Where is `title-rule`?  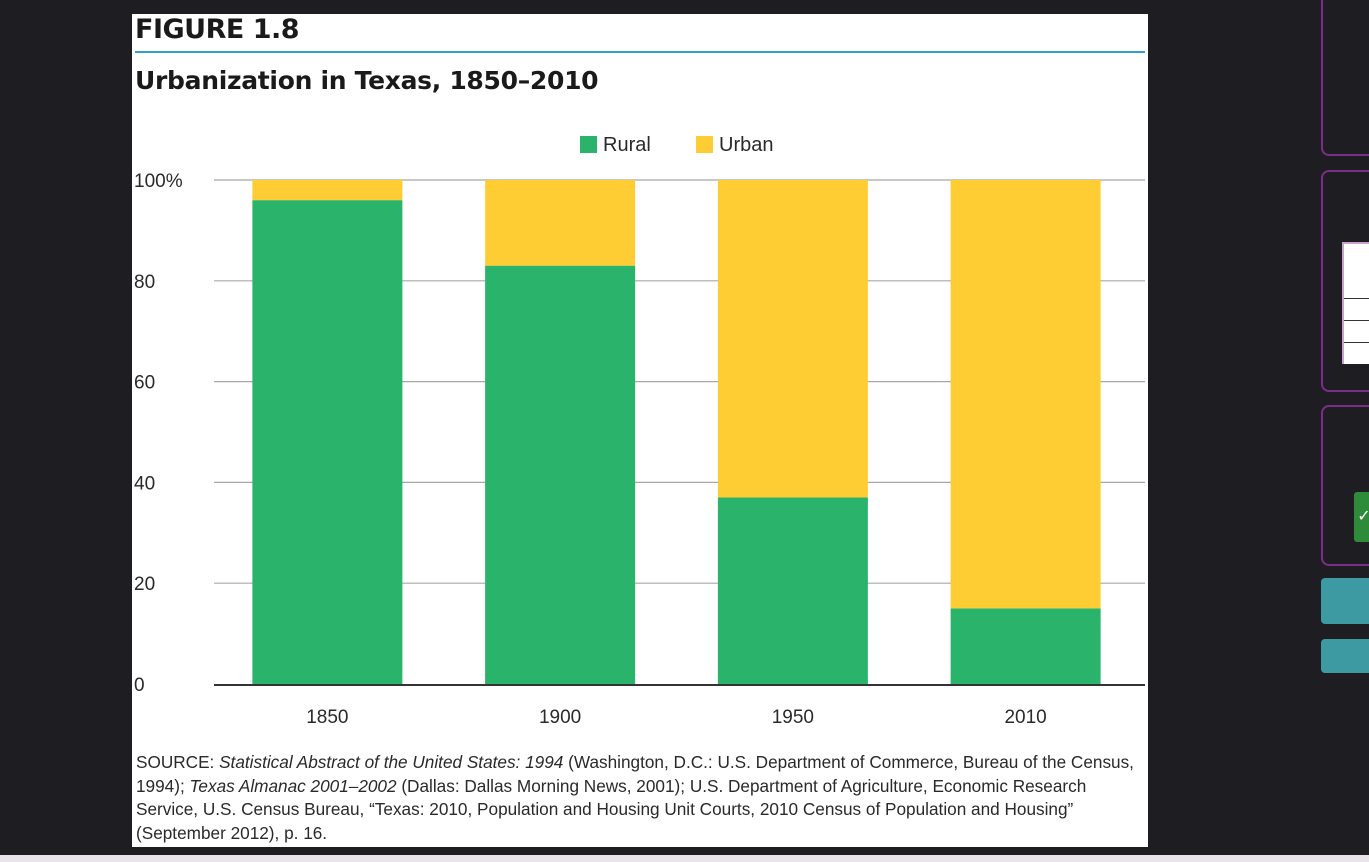 title-rule is located at coordinates (640, 52).